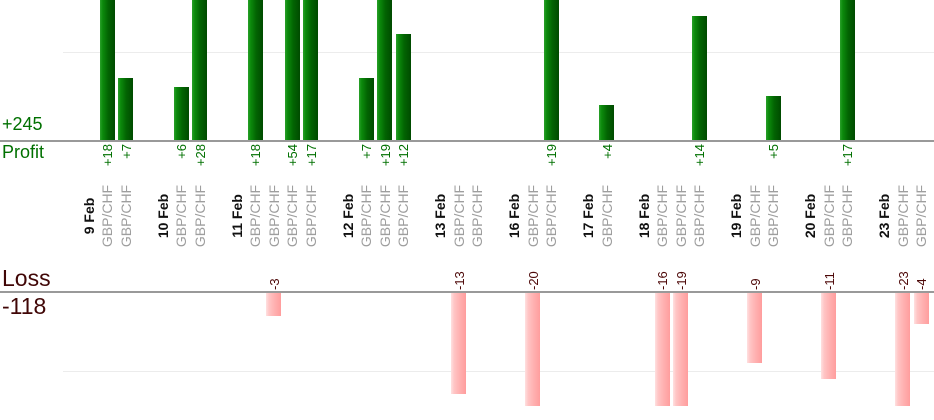 This screenshot has height=420, width=934. What do you see at coordinates (699, 155) in the screenshot?
I see `trade-value-label: +14` at bounding box center [699, 155].